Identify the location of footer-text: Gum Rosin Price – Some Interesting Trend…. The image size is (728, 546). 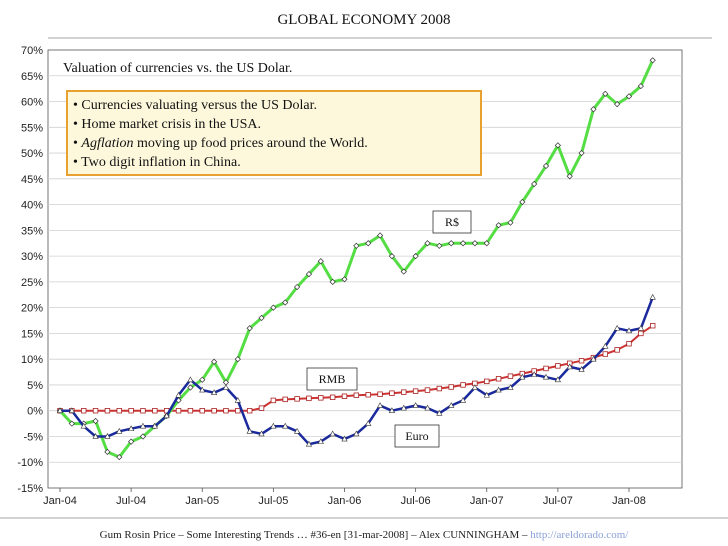
(315, 535).